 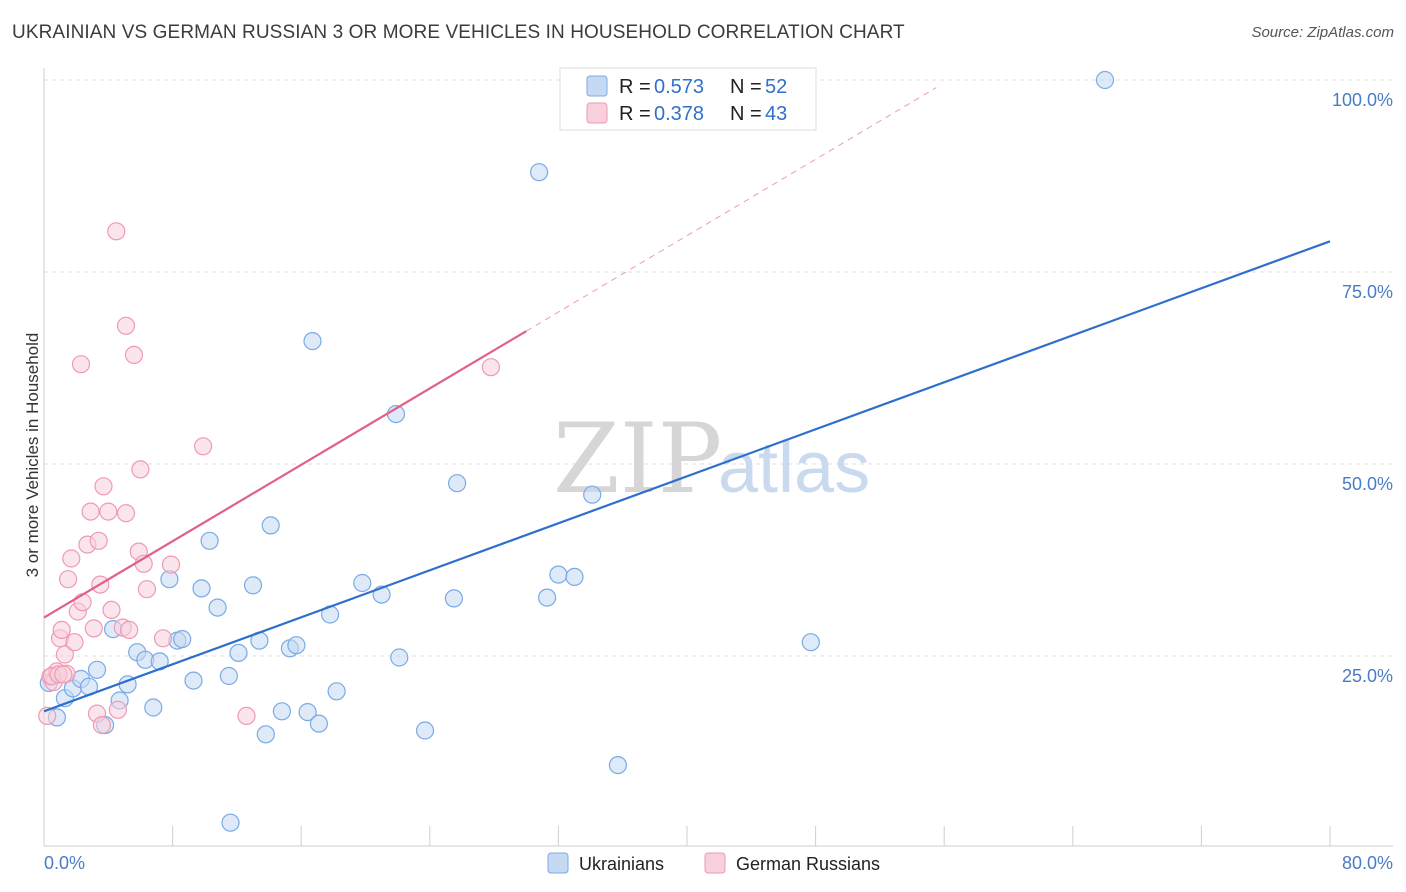 I want to click on series-label-ukrainians: Ukrainians, so click(x=621, y=864).